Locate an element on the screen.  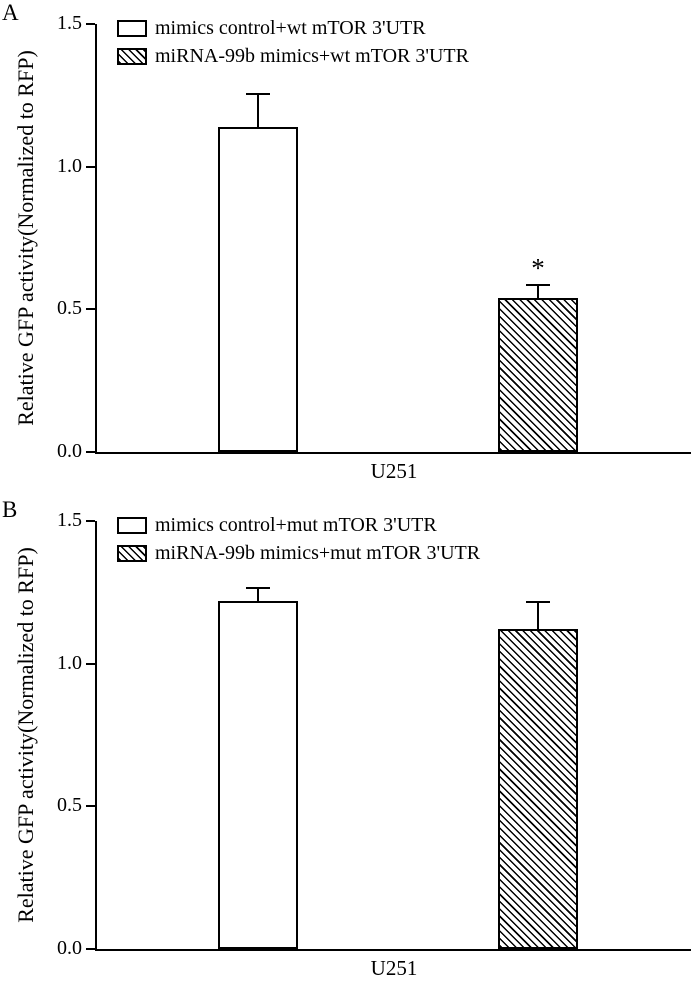
panel-label: B is located at coordinates (10, 509).